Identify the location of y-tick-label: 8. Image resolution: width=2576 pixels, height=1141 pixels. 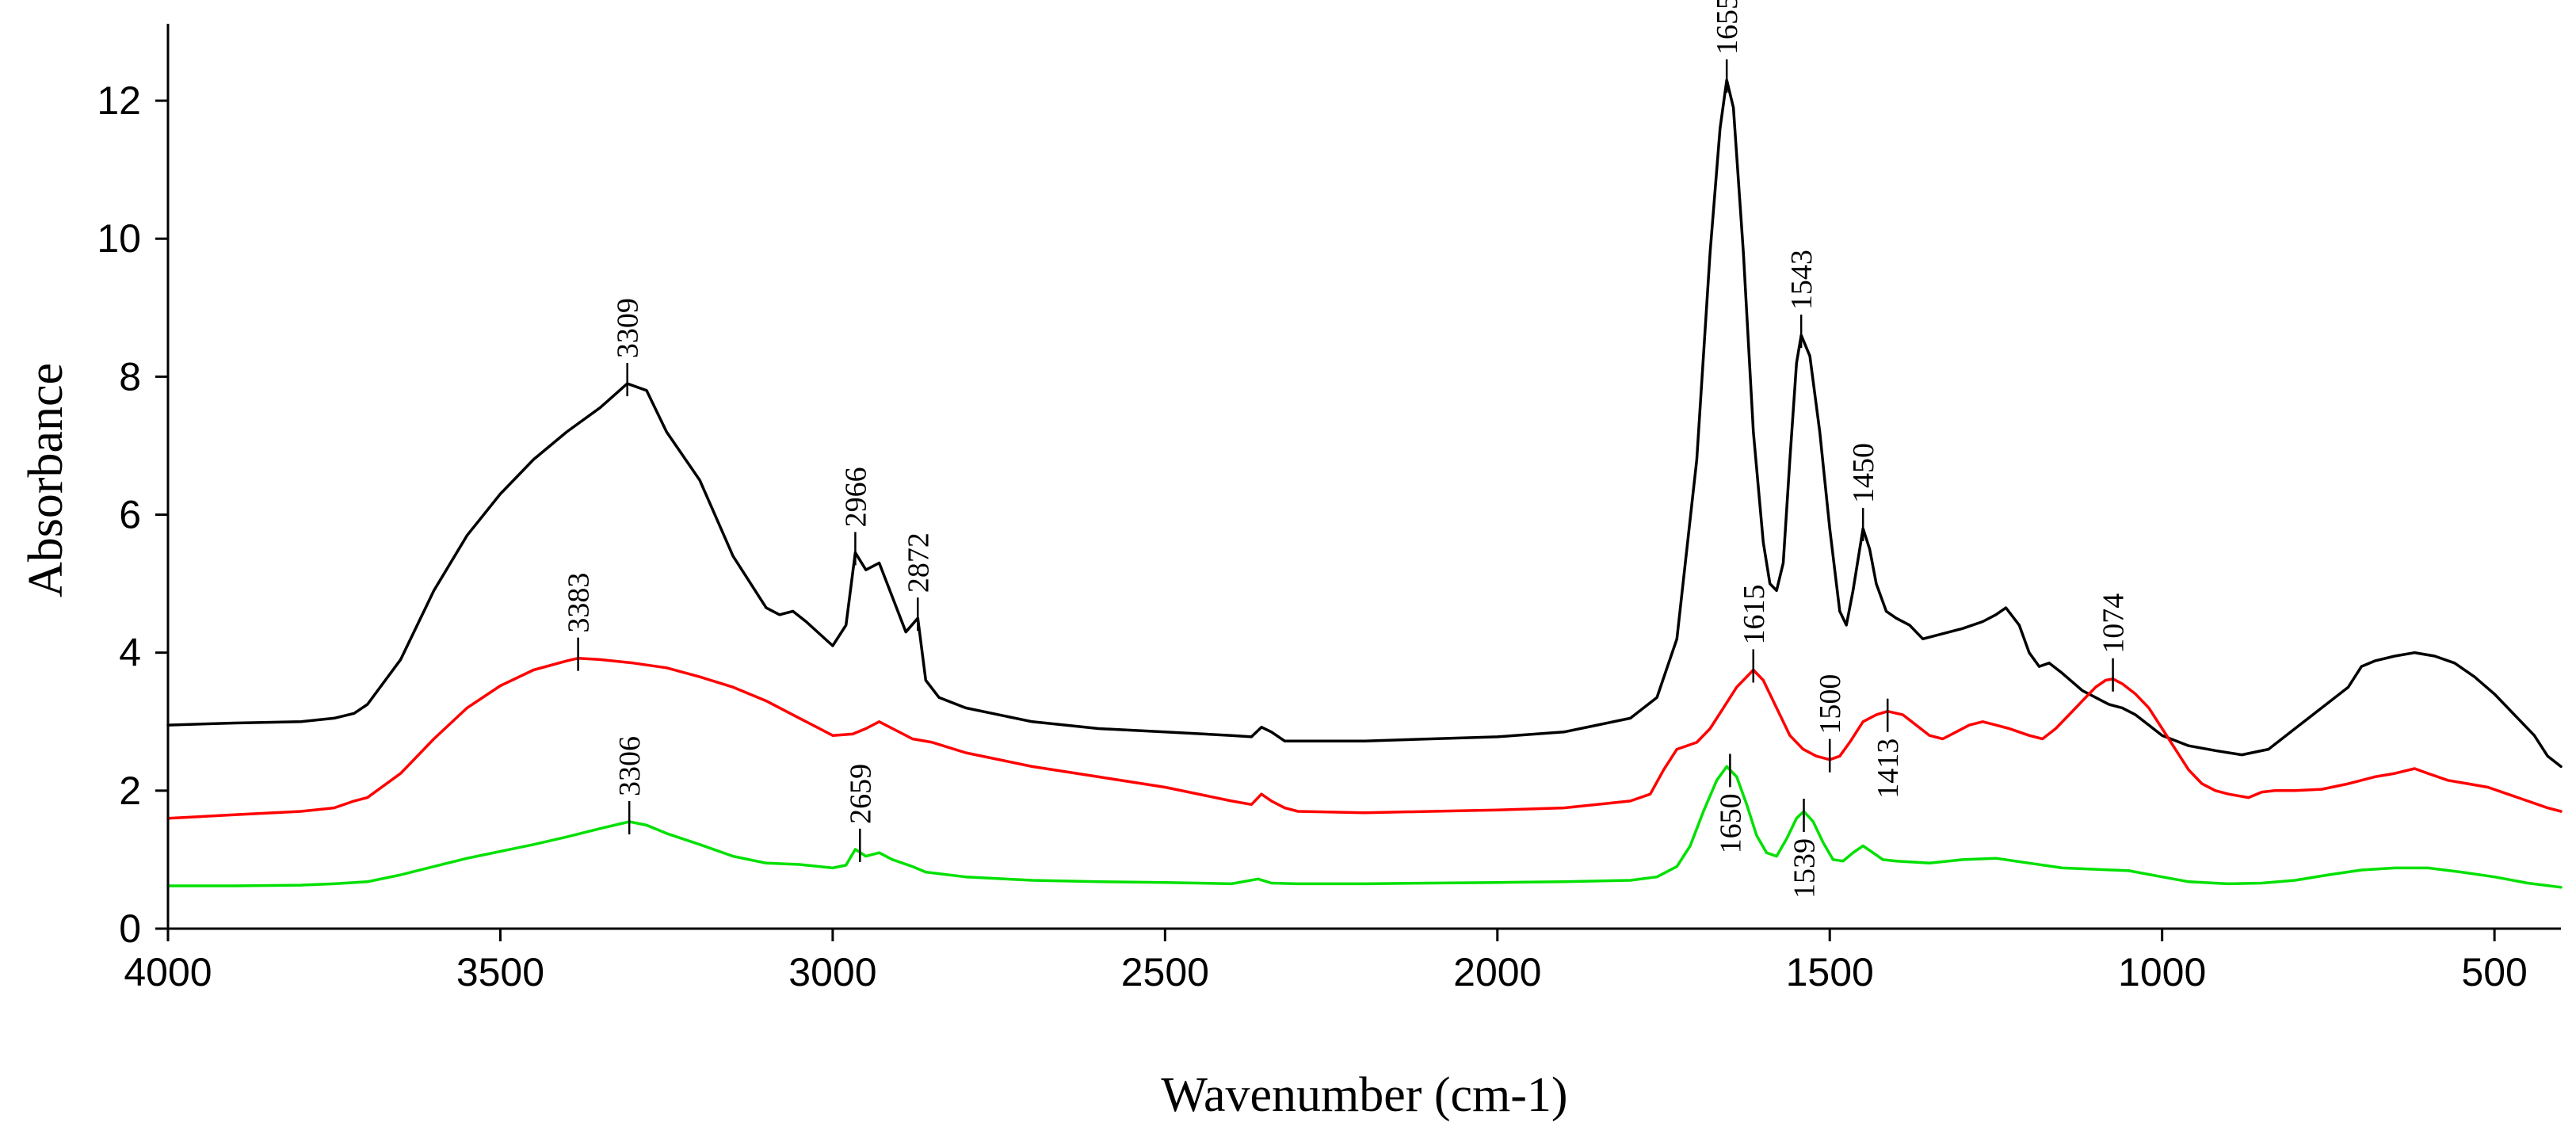
(130, 376).